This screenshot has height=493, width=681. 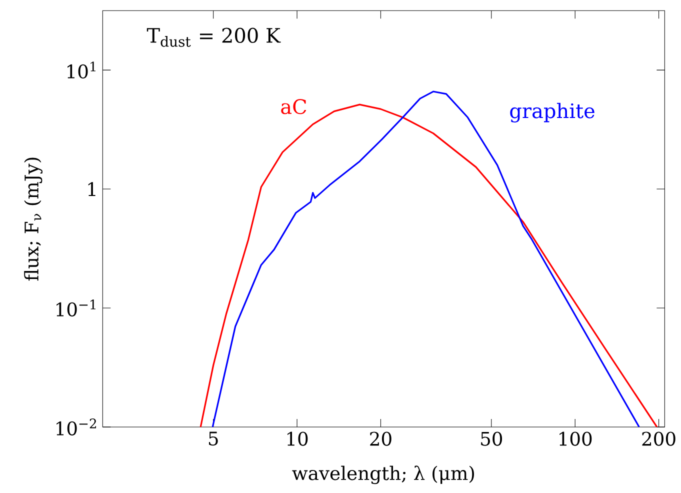 I want to click on annotation: T$_{dust}$ = 200 K, so click(x=213, y=37).